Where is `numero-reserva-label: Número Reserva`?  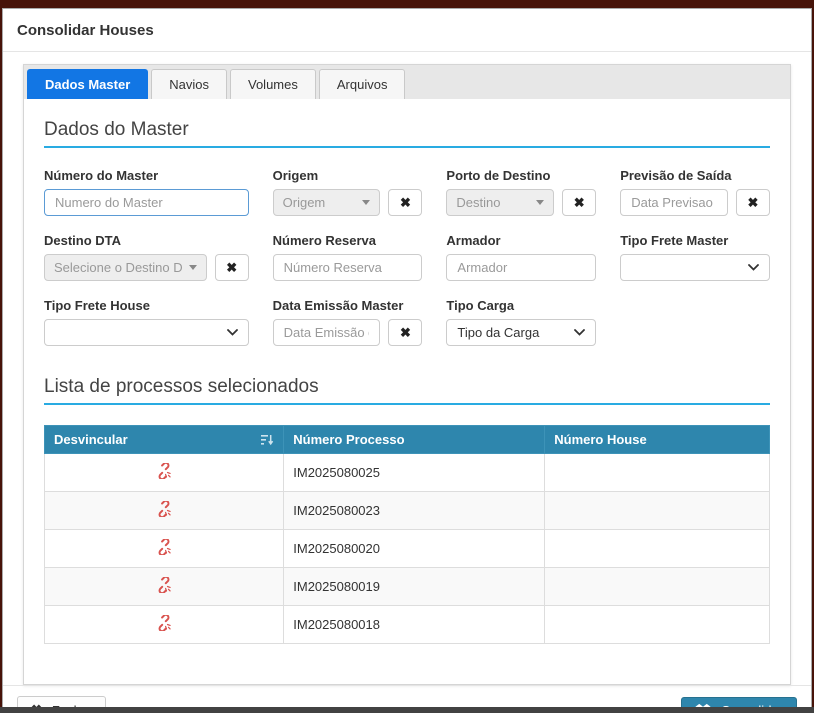
numero-reserva-label: Número Reserva is located at coordinates (324, 240).